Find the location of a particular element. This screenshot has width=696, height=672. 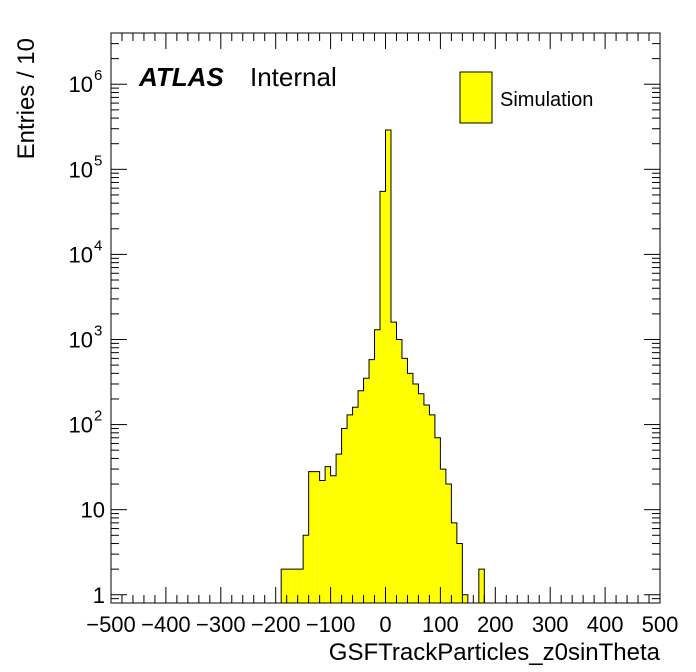

y-tick-label-exponent: 4 is located at coordinates (98, 245).